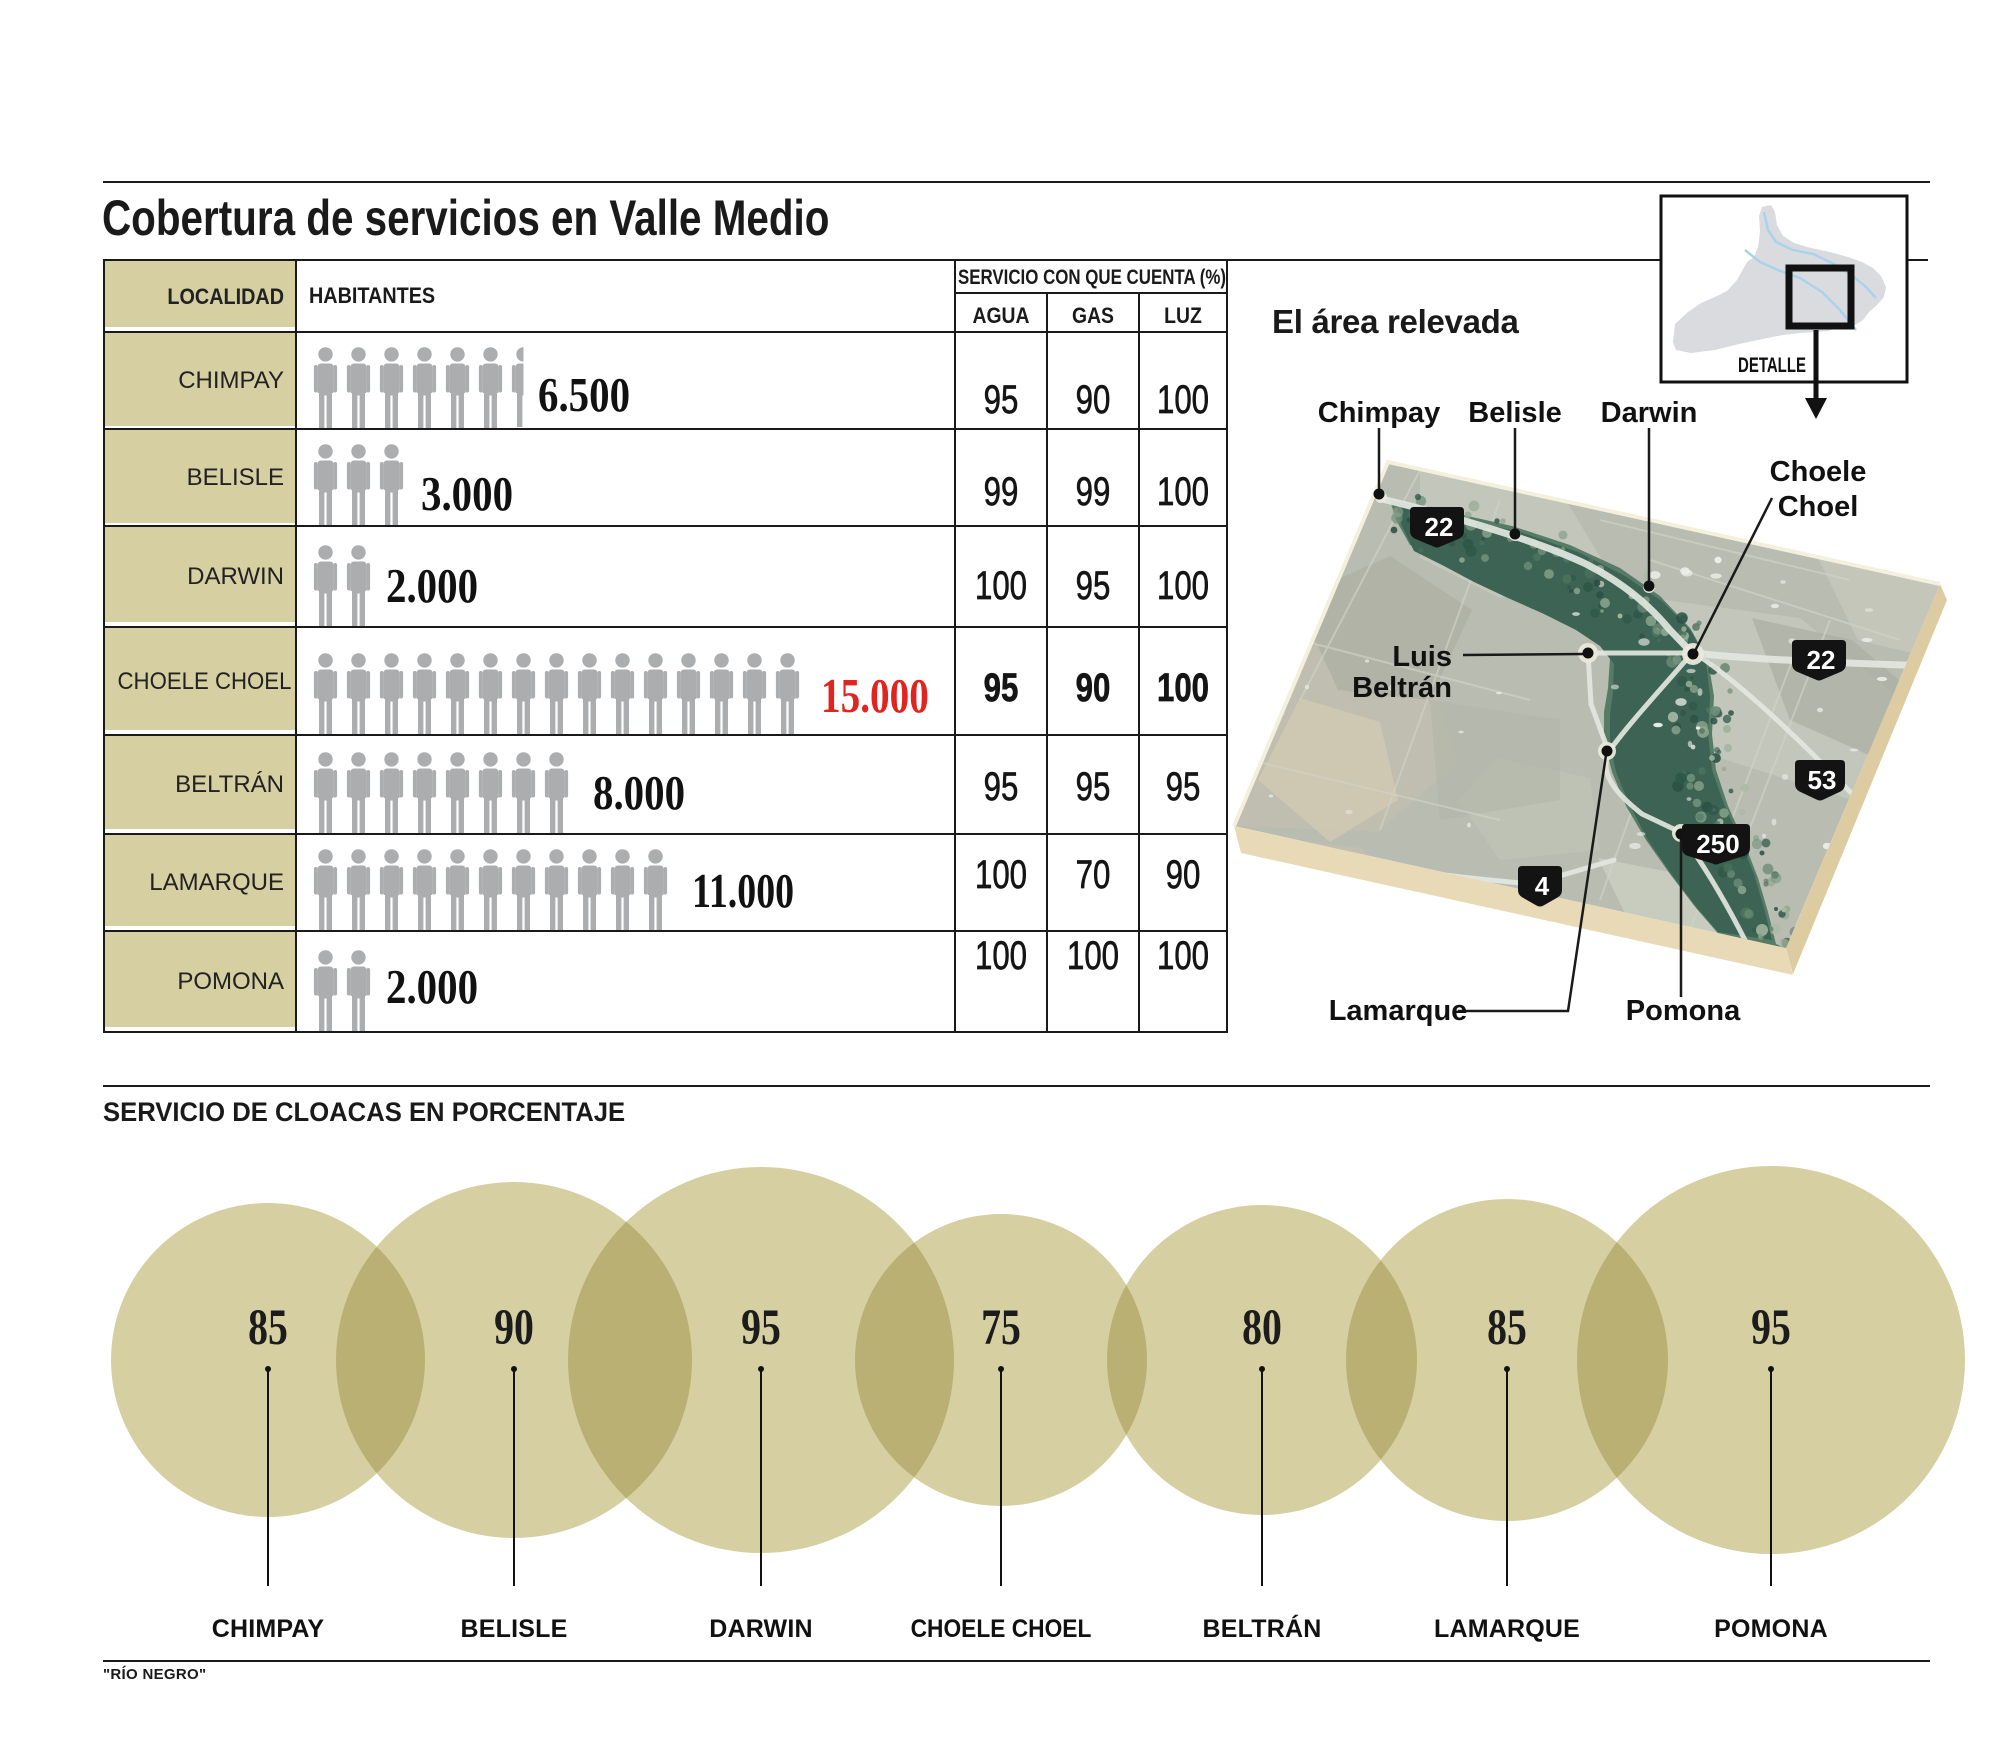 The image size is (2000, 1750). Describe the element at coordinates (1402, 688) in the screenshot. I see `svg-text: Beltrán` at that location.